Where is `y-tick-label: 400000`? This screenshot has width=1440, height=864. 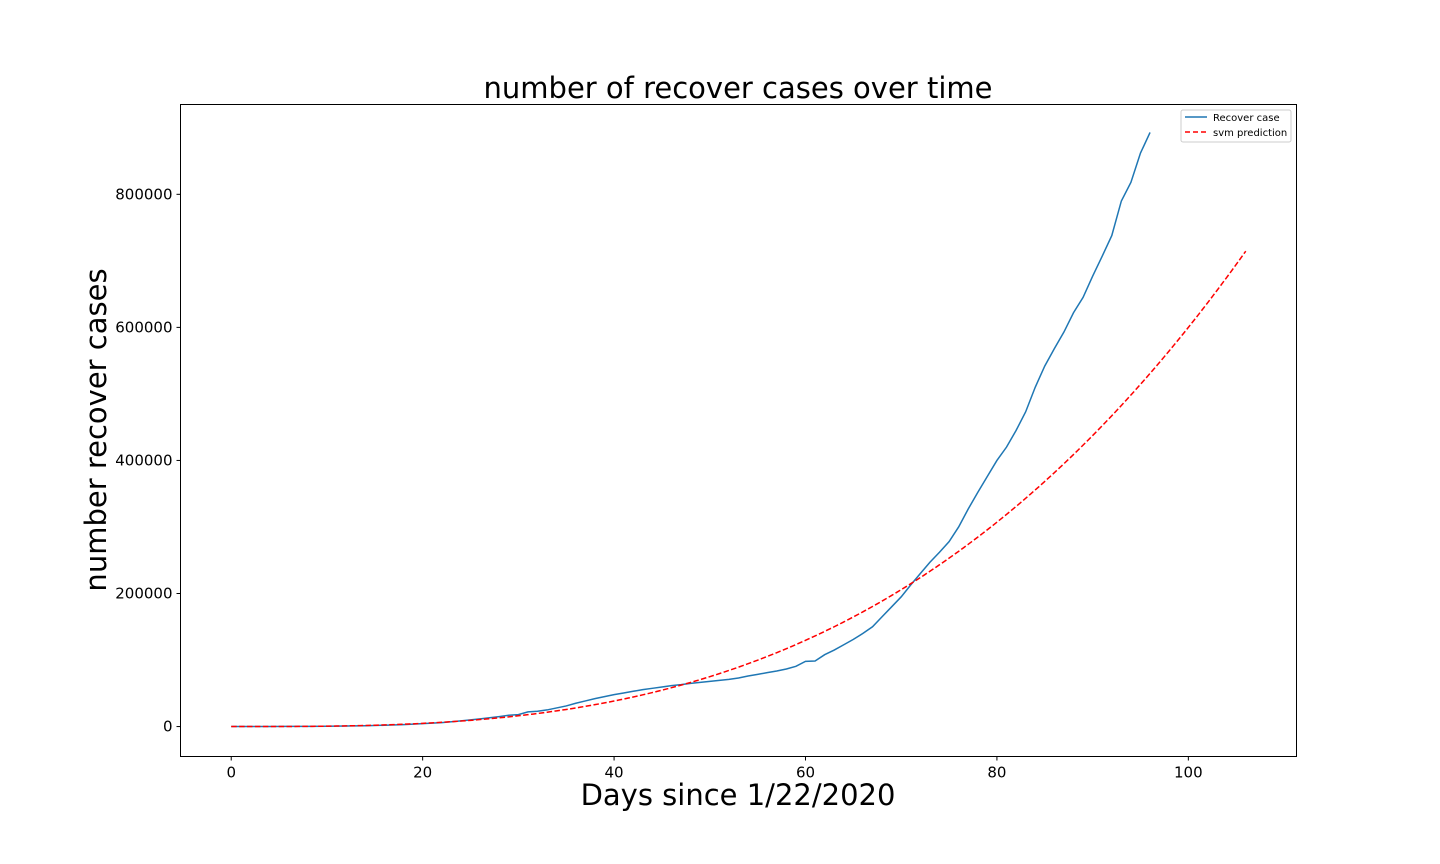
y-tick-label: 400000 is located at coordinates (143, 460).